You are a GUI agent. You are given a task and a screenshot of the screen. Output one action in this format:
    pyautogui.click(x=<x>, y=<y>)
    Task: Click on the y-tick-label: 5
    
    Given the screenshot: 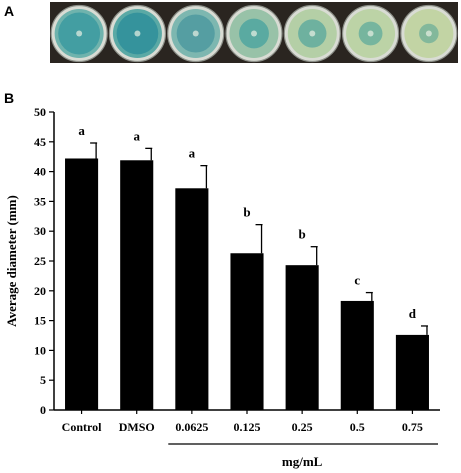 What is the action you would take?
    pyautogui.click(x=43, y=380)
    